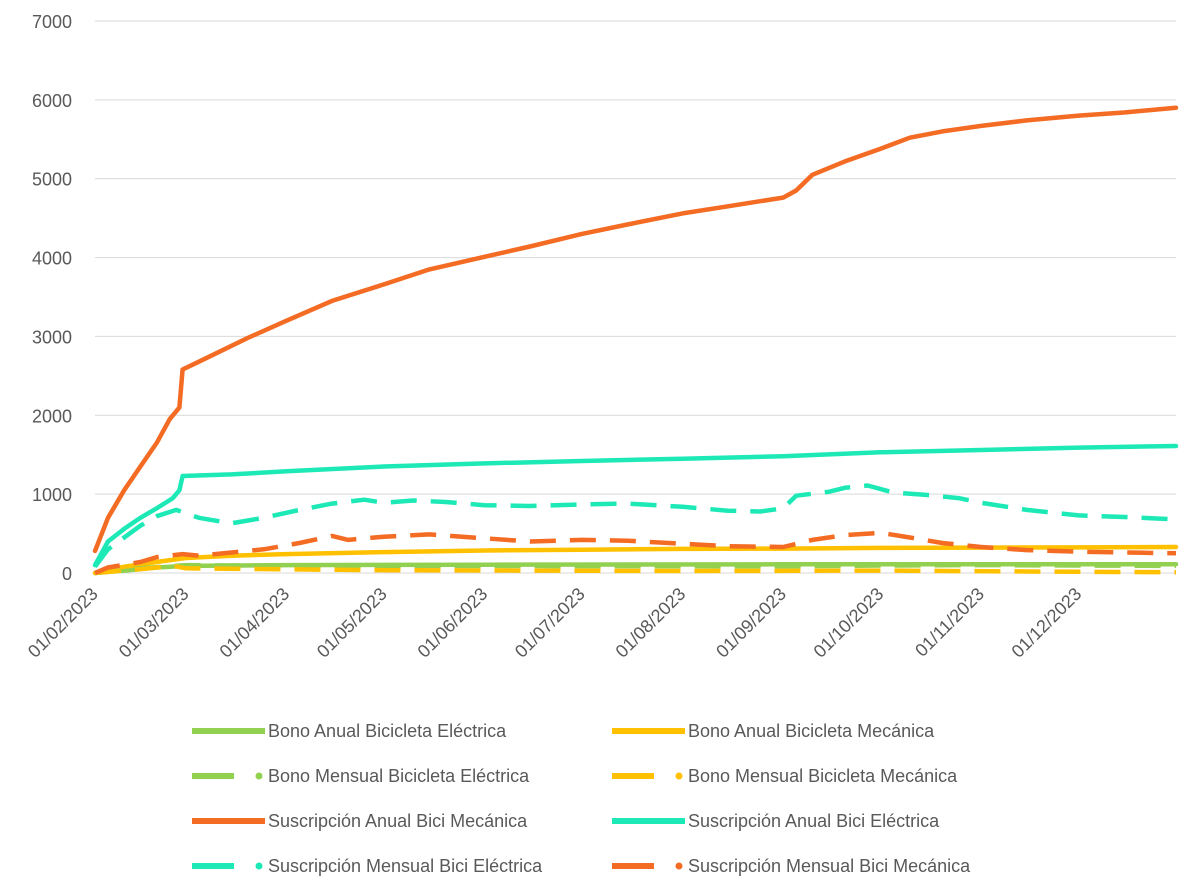 The width and height of the screenshot is (1184, 882). Describe the element at coordinates (405, 866) in the screenshot. I see `legend-label: Suscripción Mensual Bici Eléctrica` at that location.